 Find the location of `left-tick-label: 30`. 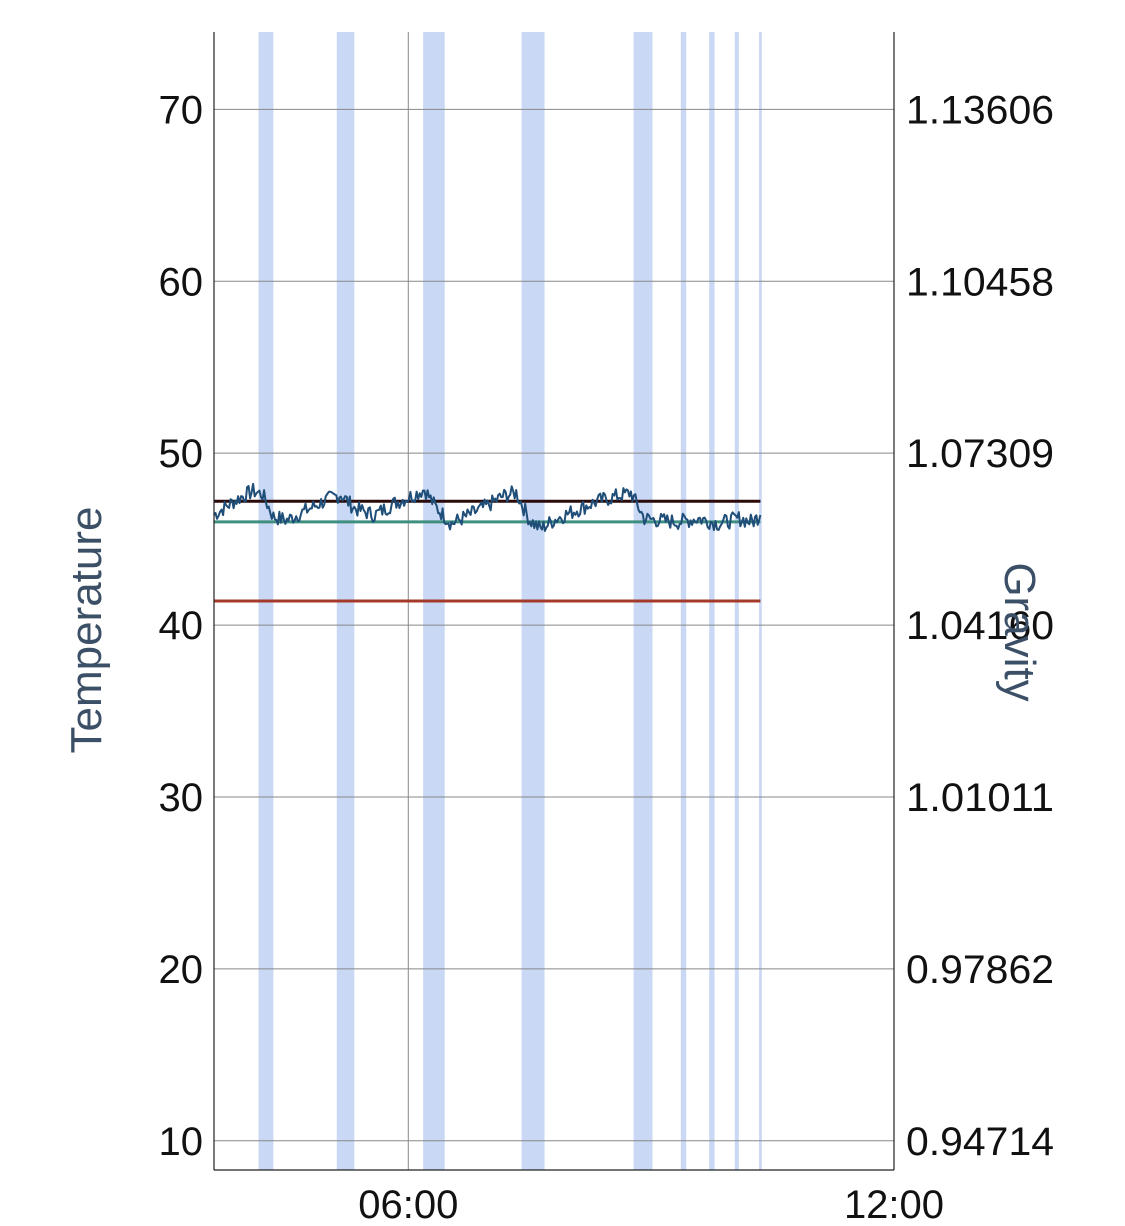

left-tick-label: 30 is located at coordinates (181, 798).